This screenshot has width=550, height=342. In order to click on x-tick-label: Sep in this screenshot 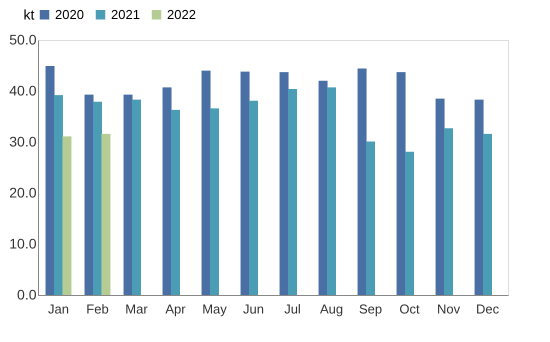, I will do `click(370, 309)`.